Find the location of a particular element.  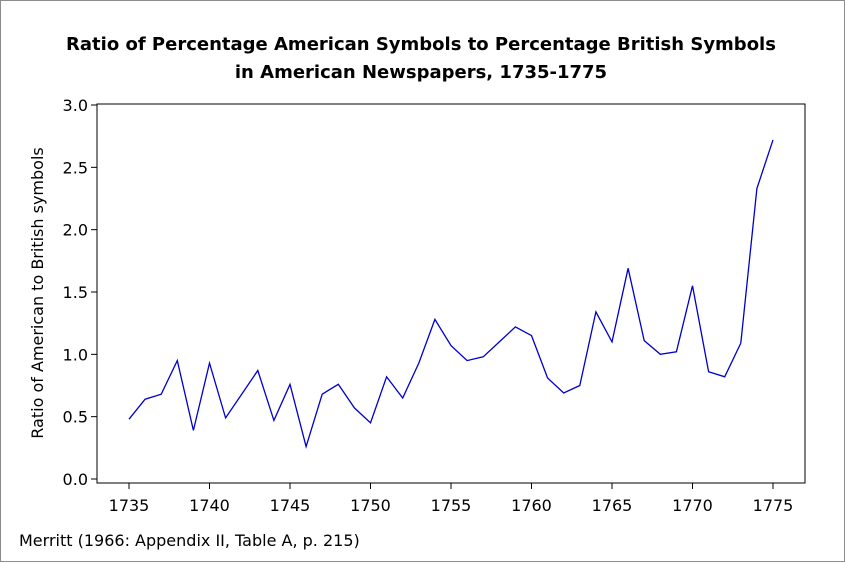

x-tick-label: 1755 is located at coordinates (451, 505).